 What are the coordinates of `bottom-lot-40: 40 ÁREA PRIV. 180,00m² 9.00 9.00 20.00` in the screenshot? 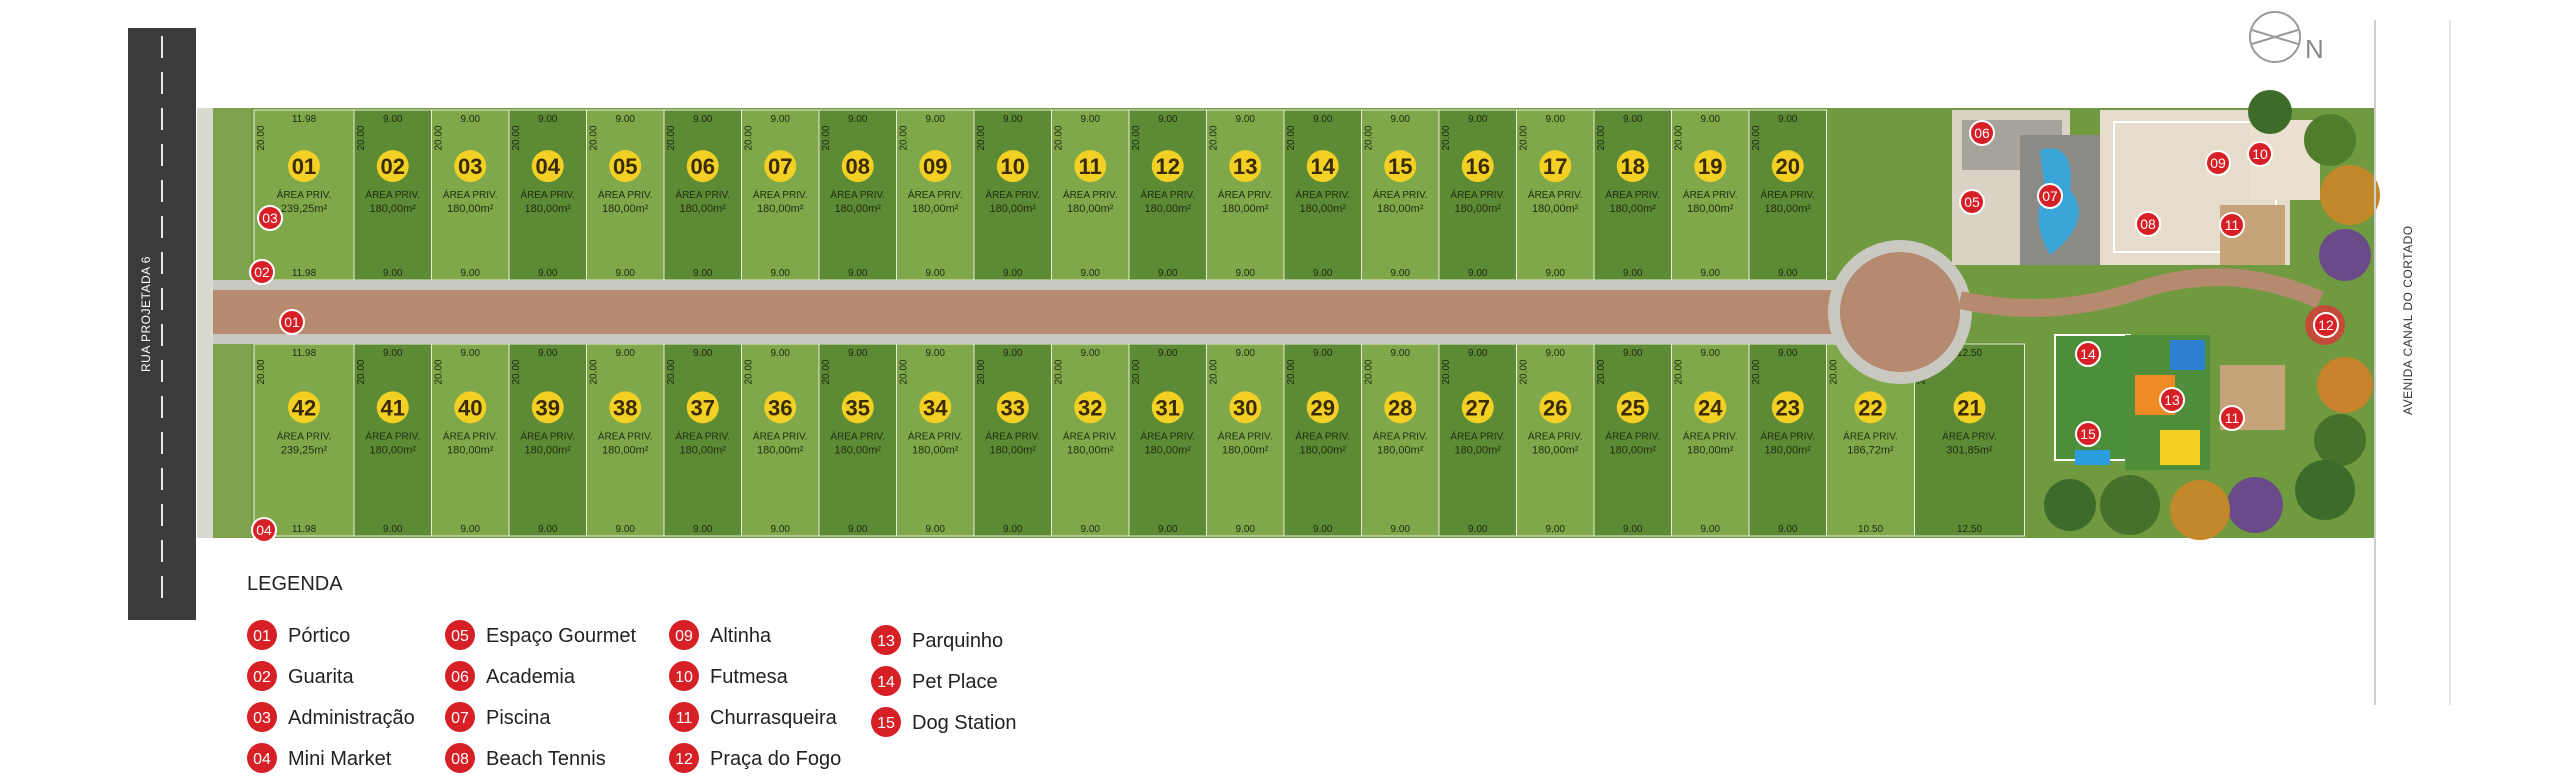 It's located at (470, 440).